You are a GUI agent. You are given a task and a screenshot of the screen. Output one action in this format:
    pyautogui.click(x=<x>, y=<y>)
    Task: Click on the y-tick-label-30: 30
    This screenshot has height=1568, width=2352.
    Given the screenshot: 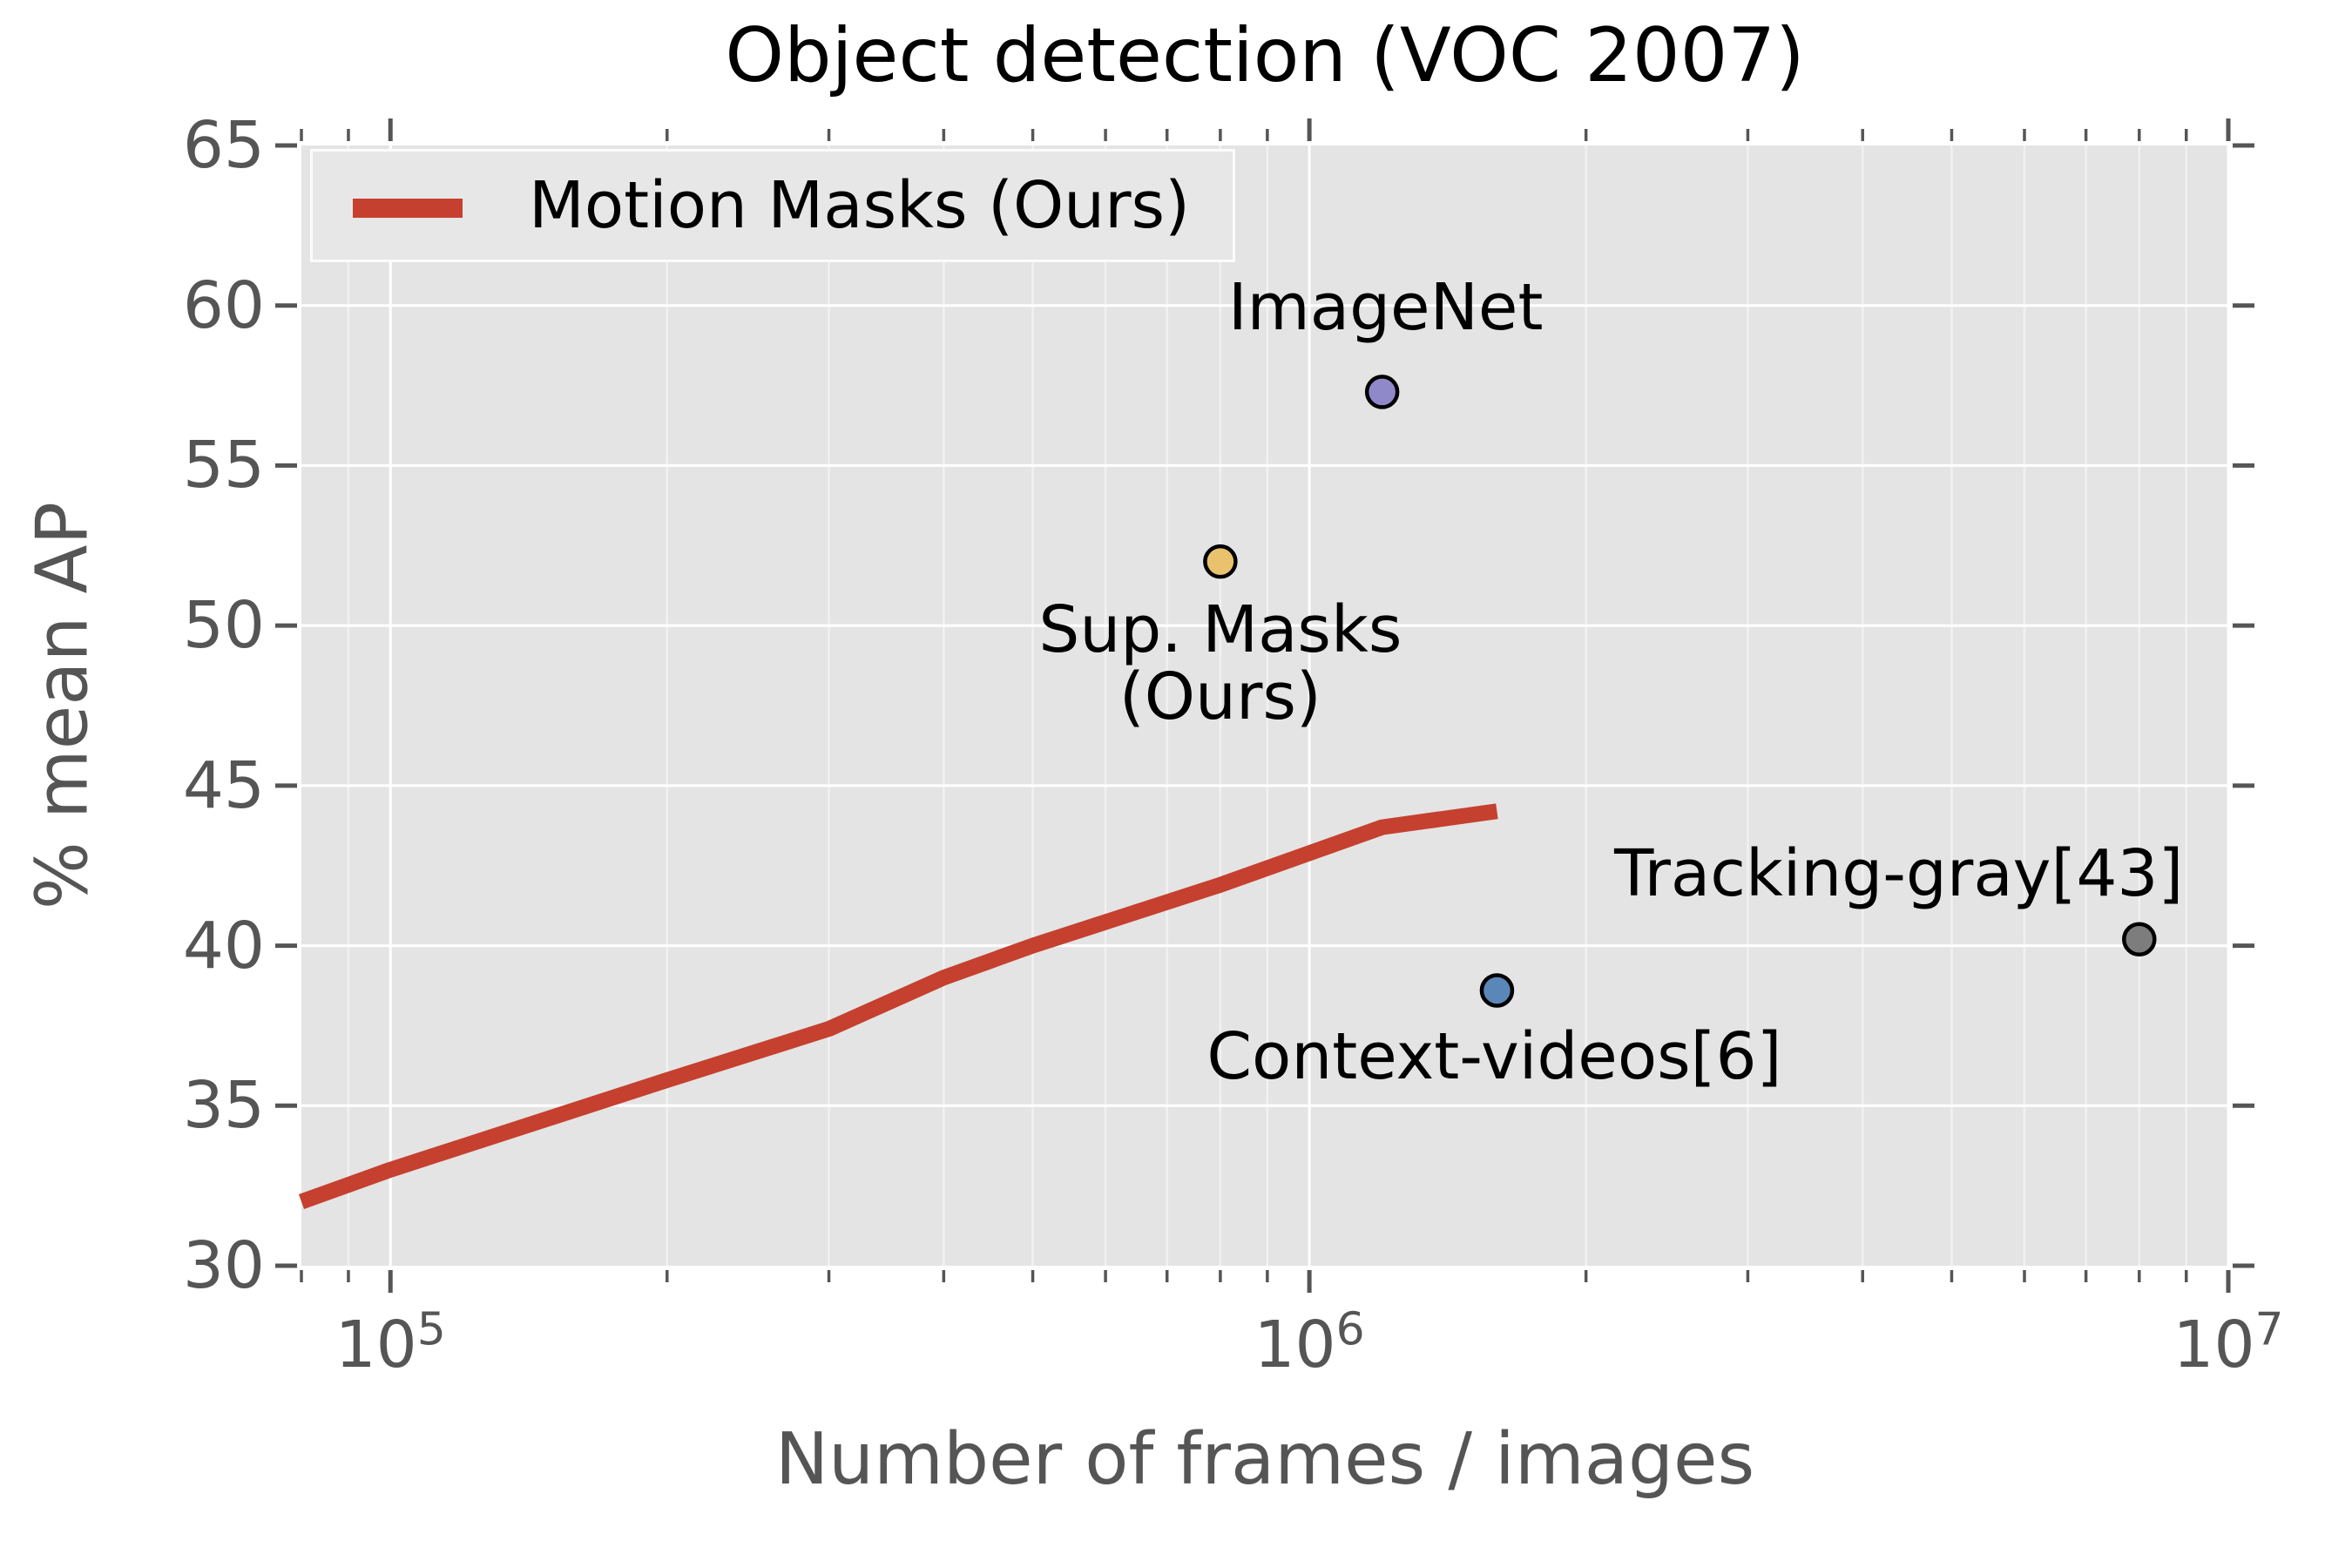 What is the action you would take?
    pyautogui.click(x=223, y=1265)
    